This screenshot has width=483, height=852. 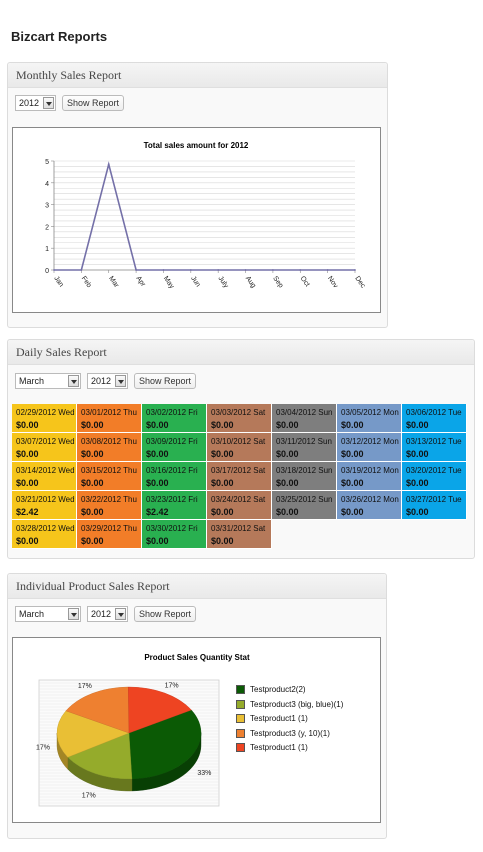 I want to click on product-show-report-button: Show Report, so click(x=165, y=614).